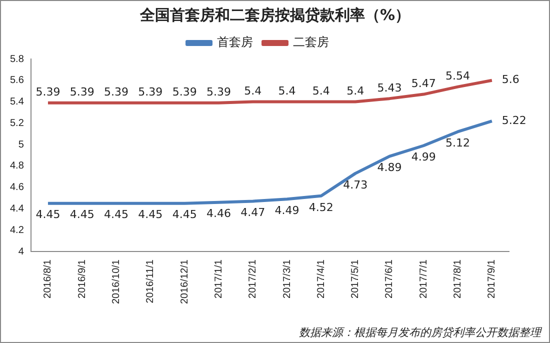 The image size is (550, 343). What do you see at coordinates (424, 278) in the screenshot?
I see `x-tick-label: 2017/7/1` at bounding box center [424, 278].